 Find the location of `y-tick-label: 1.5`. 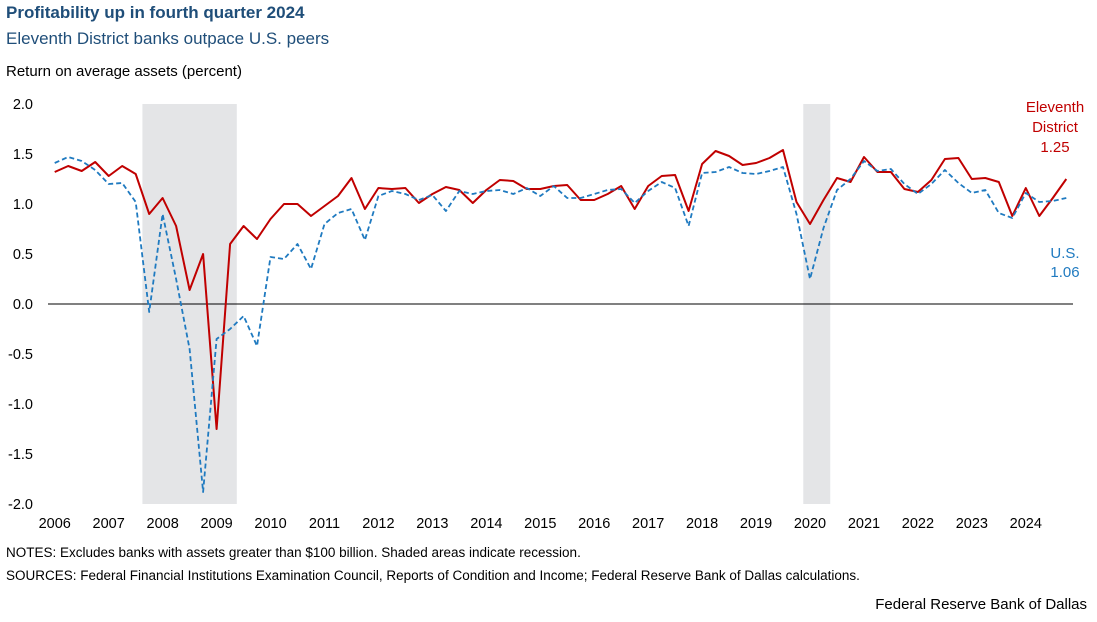

y-tick-label: 1.5 is located at coordinates (23, 155).